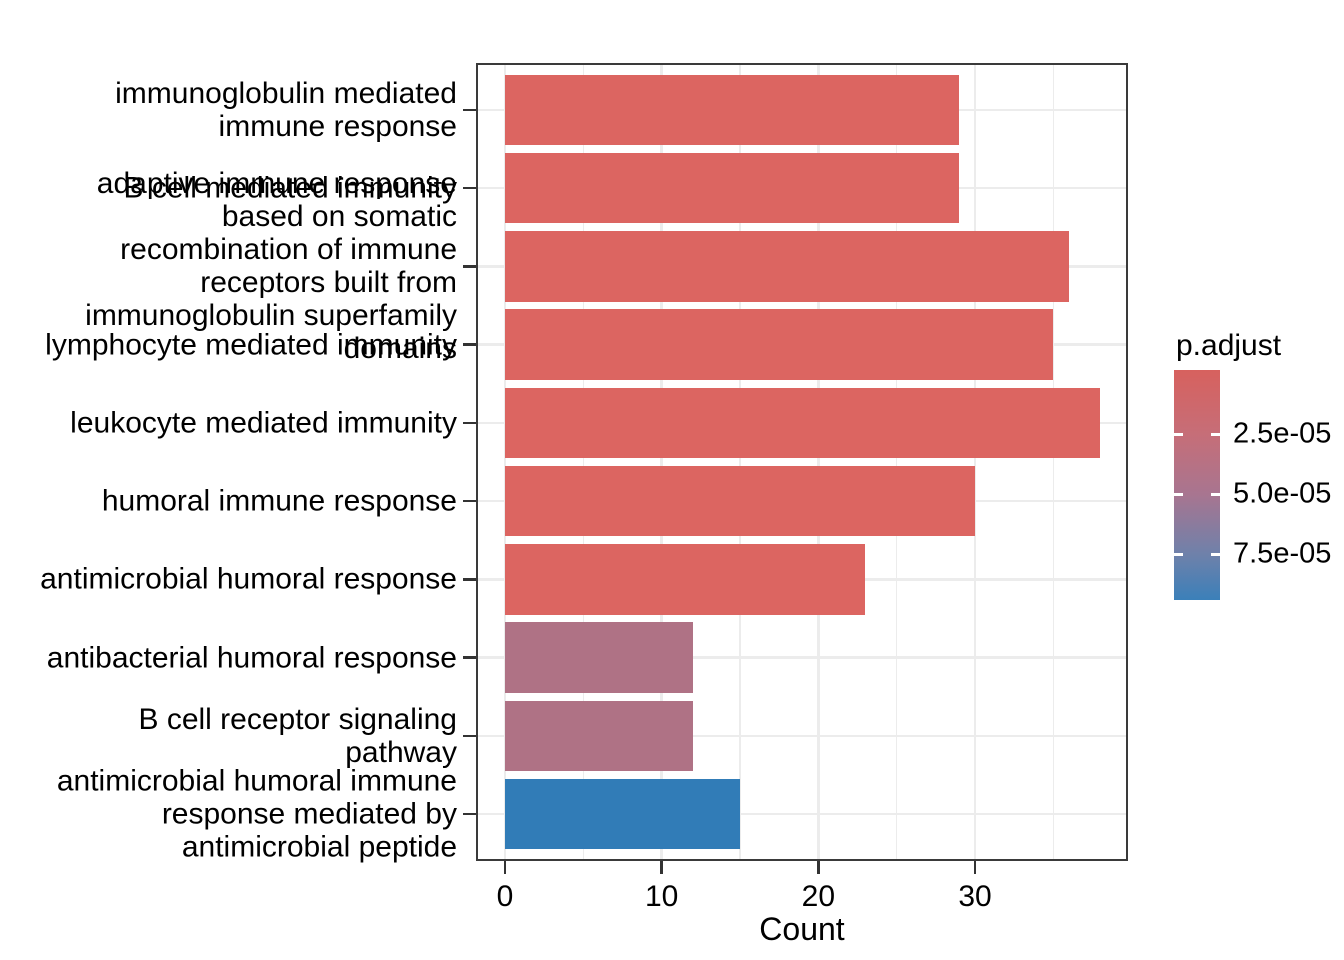  Describe the element at coordinates (288, 250) in the screenshot. I see `y-axis-label-line: recombination of immune` at that location.